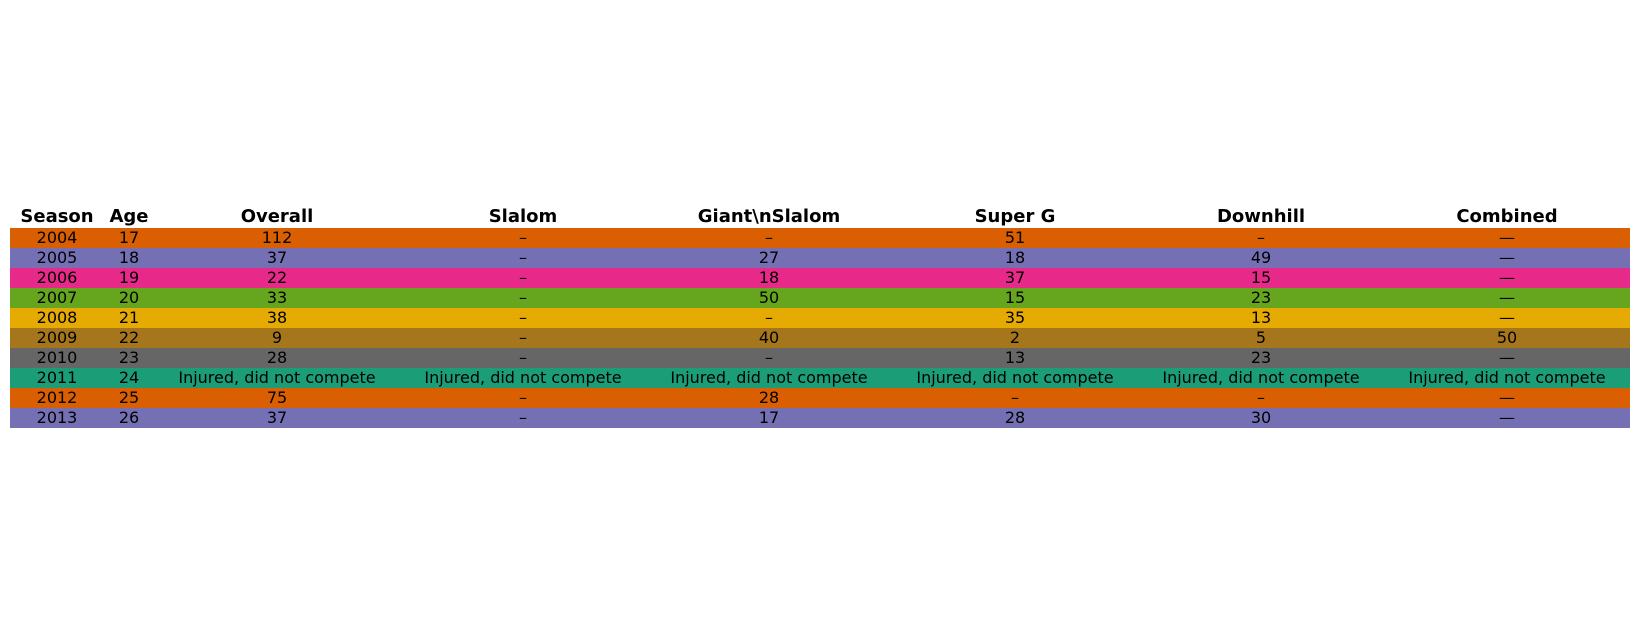 The image size is (1639, 636). What do you see at coordinates (1261, 417) in the screenshot?
I see `table-cell: 30` at bounding box center [1261, 417].